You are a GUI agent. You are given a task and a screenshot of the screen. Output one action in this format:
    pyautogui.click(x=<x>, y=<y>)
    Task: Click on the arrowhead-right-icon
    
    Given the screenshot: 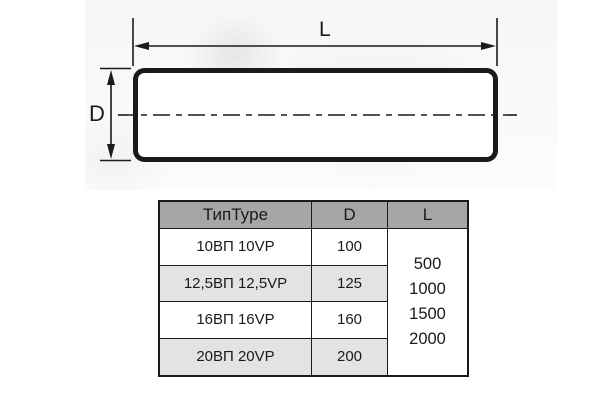 What is the action you would take?
    pyautogui.click(x=488, y=46)
    